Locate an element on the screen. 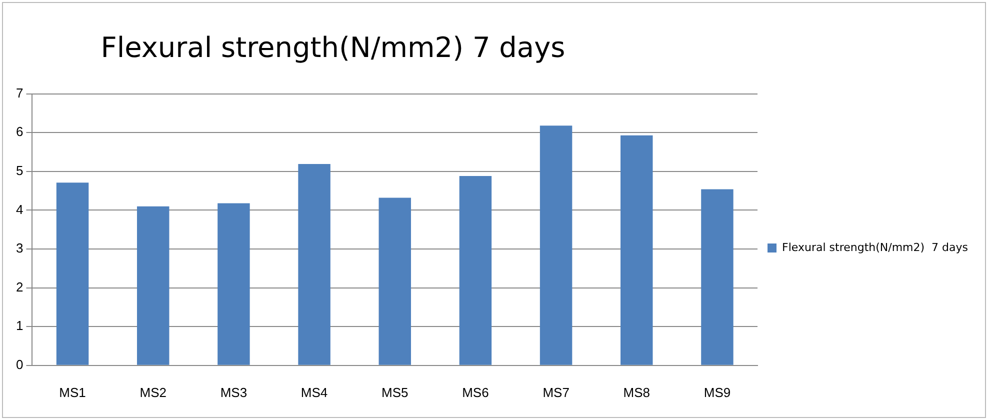 This screenshot has height=420, width=995. x-tick-label: MS5 is located at coordinates (395, 392).